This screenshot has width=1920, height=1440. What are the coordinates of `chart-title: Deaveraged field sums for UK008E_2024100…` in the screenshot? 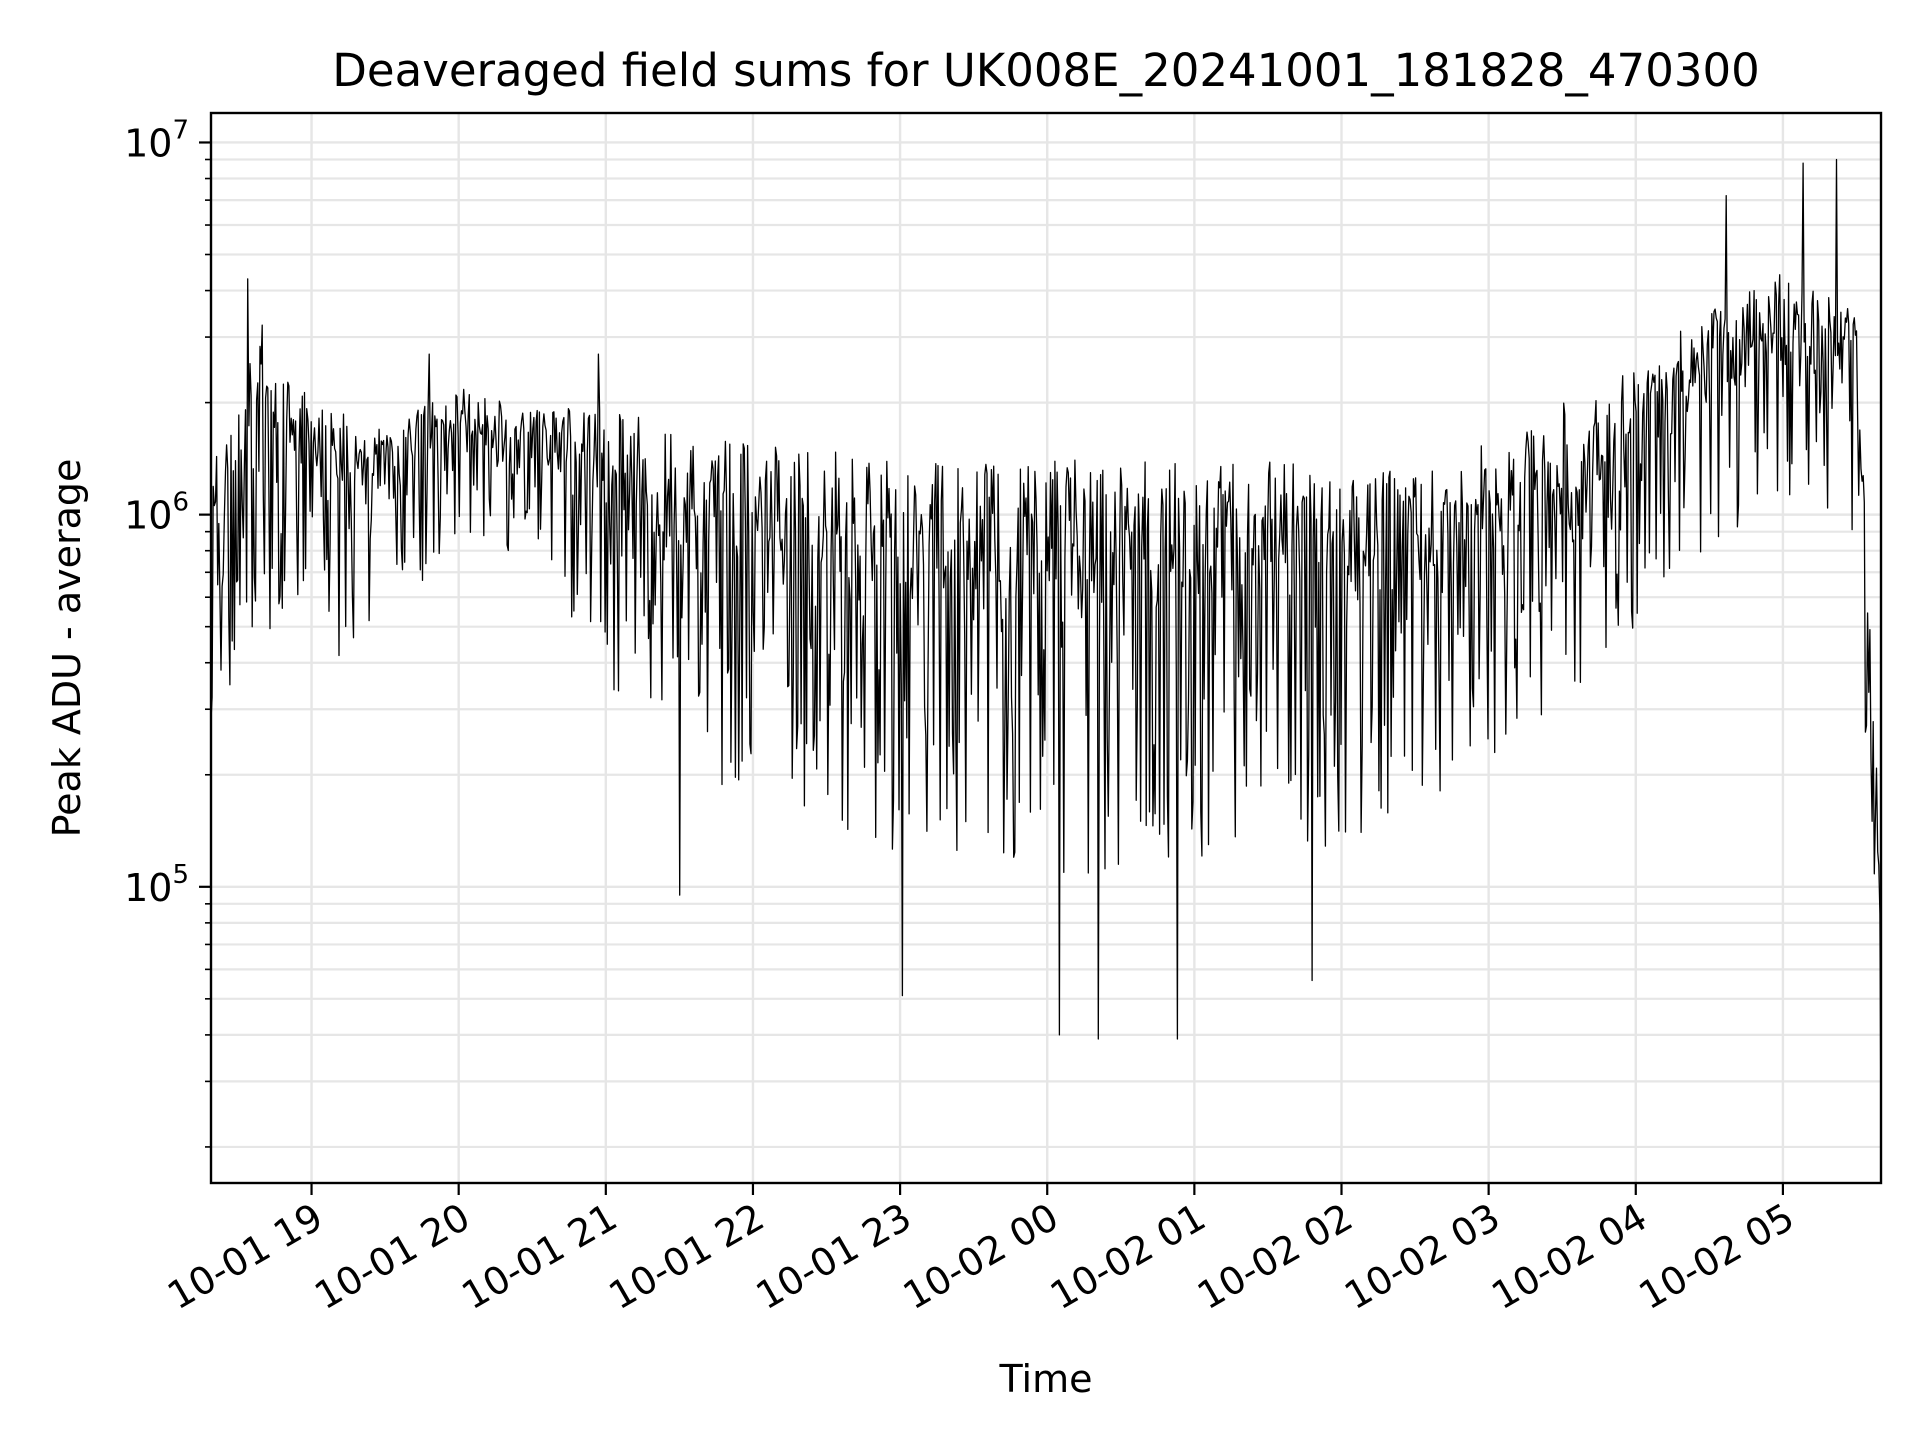 It's located at (1045, 70).